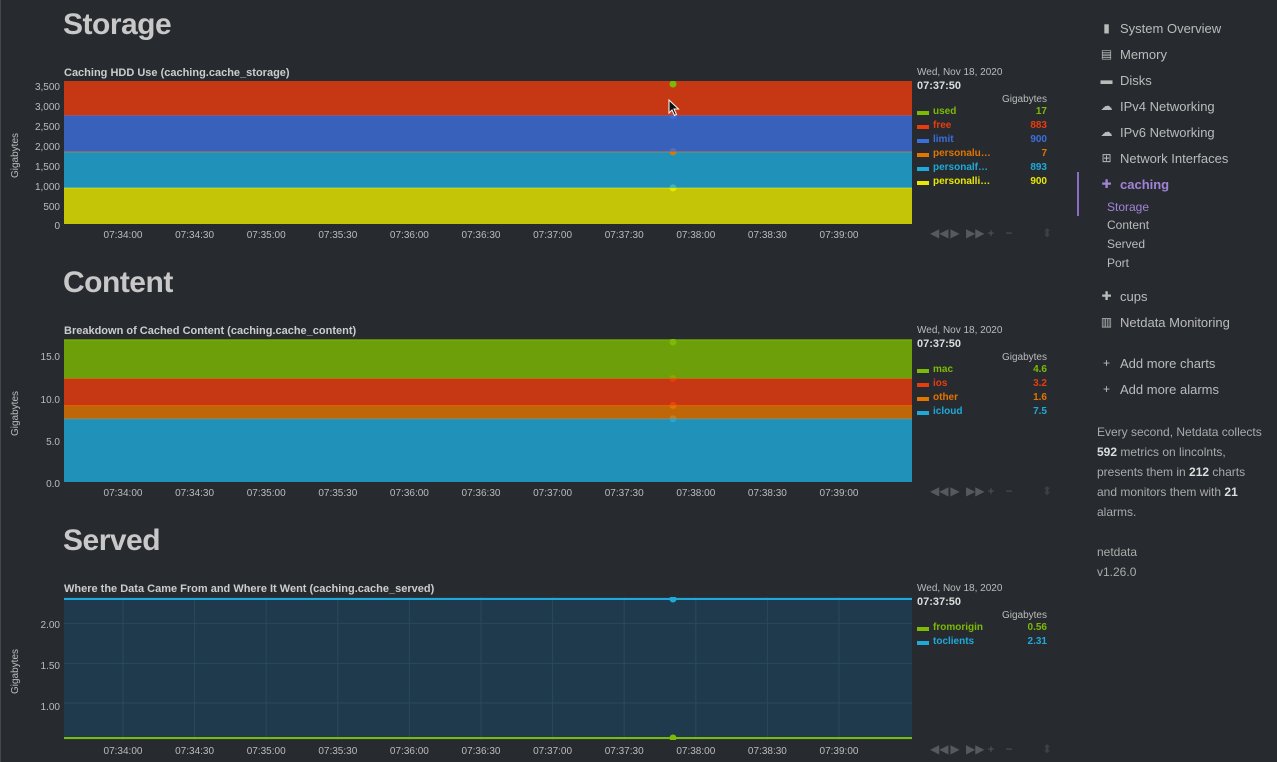 Image resolution: width=1277 pixels, height=762 pixels. Describe the element at coordinates (488, 450) in the screenshot. I see `area-icloud` at that location.